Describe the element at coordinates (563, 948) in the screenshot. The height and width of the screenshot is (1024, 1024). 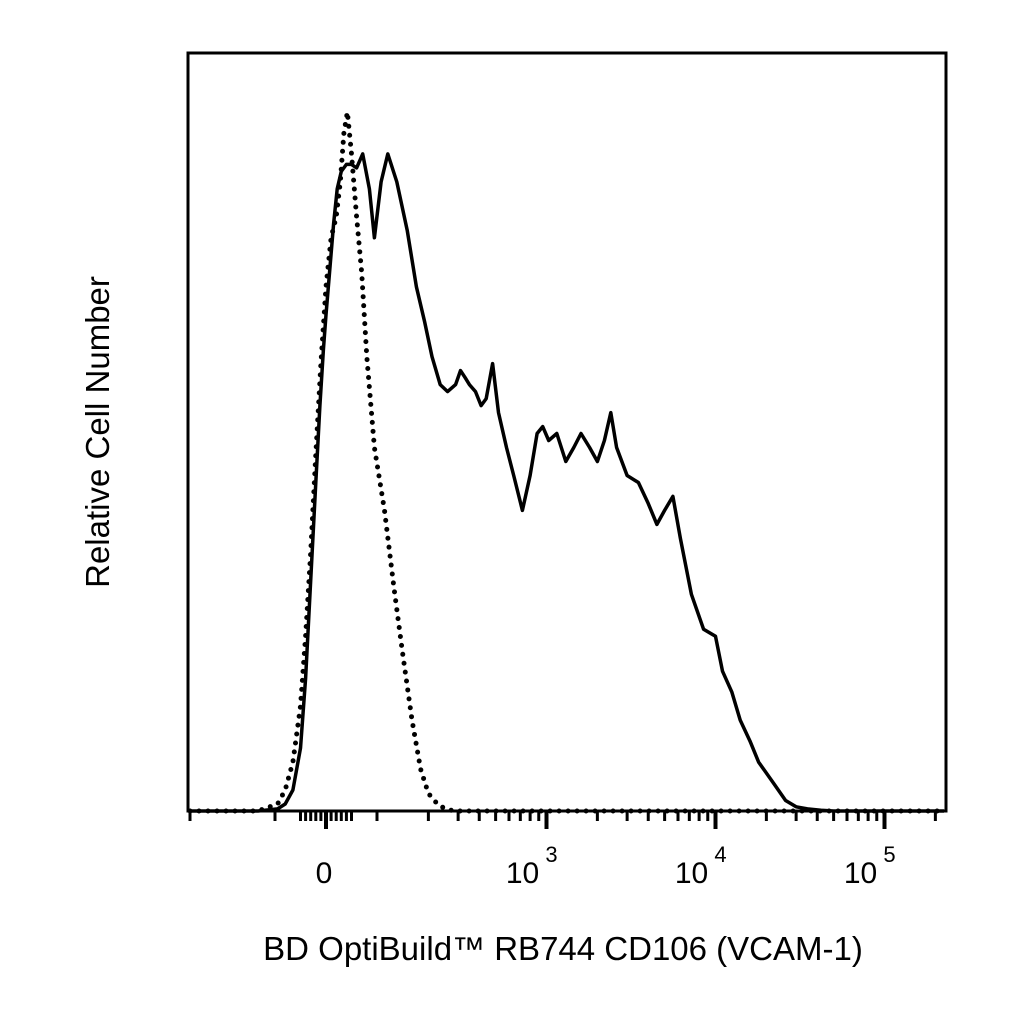
I see `x-axis-label: BD OptiBuild™ RB744 CD106 (VCAM-1)` at that location.